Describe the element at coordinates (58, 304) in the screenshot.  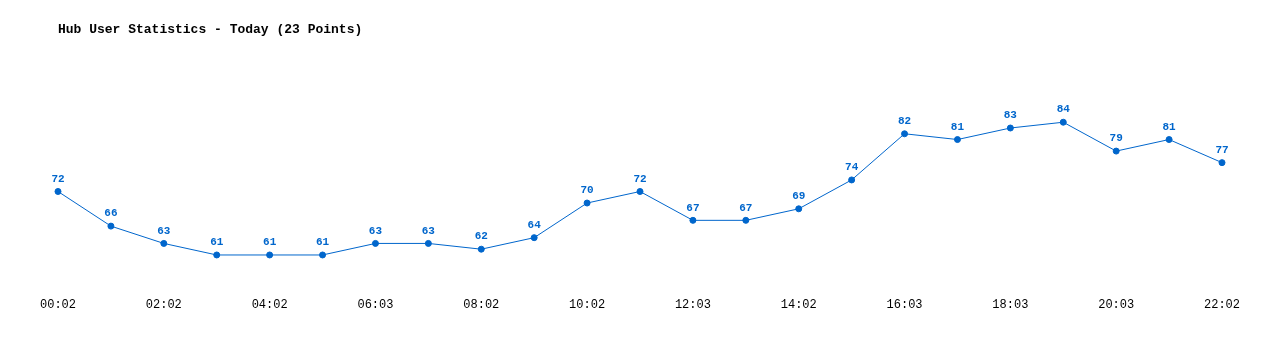
I see `x-tick-label: 00:02` at that location.